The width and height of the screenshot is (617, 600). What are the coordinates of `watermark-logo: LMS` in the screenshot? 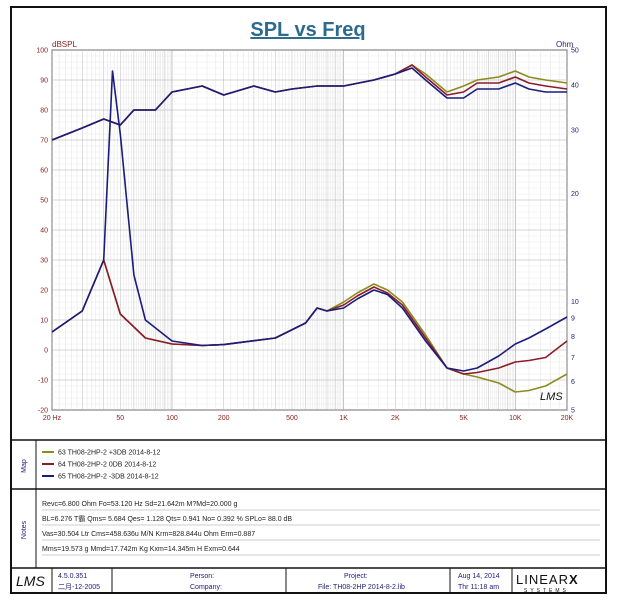 It's located at (551, 397).